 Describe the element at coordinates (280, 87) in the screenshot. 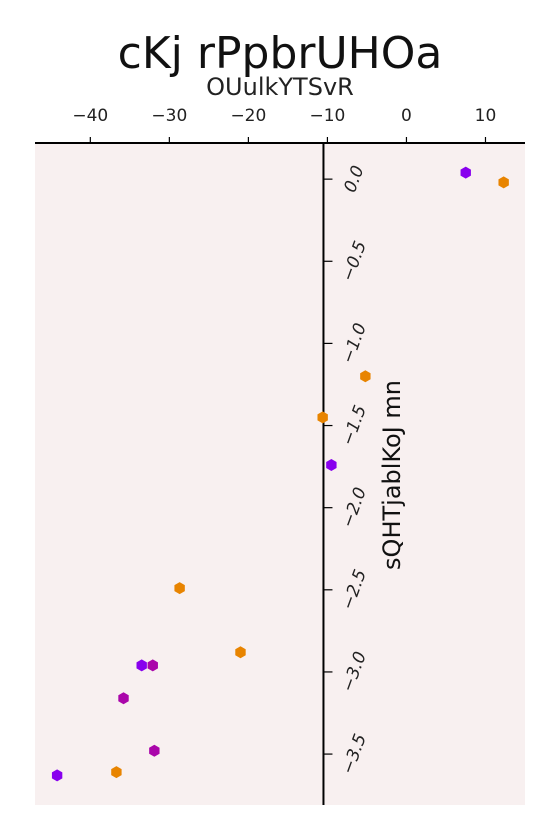

I see `x-axis-label: OUulkYTSvR` at that location.